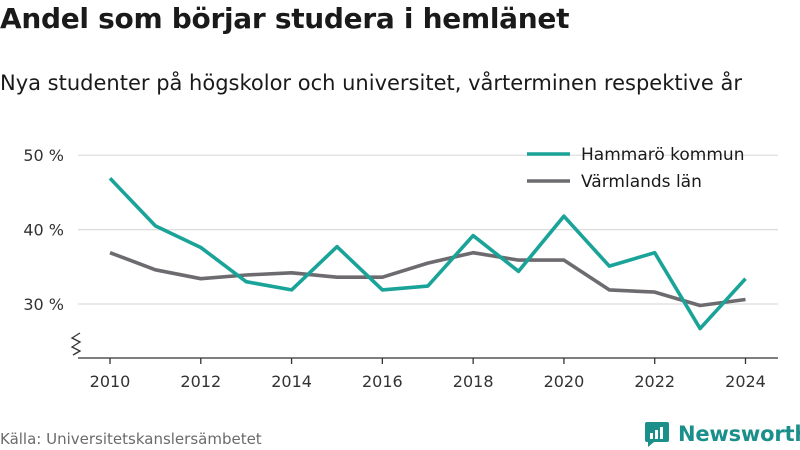 This screenshot has height=450, width=800. Describe the element at coordinates (428, 374) in the screenshot. I see `x-axis: 2010 2012 2014 2016 2018 2020 2022 2024` at that location.